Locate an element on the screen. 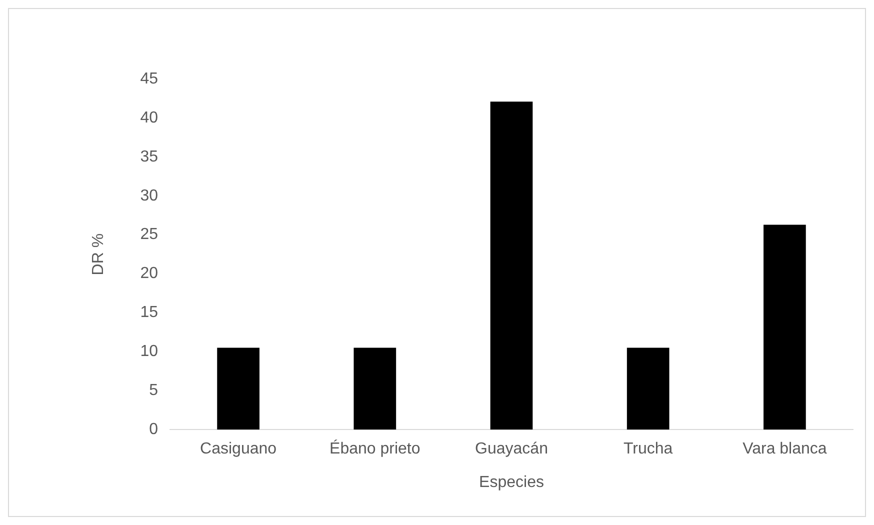 This screenshot has width=874, height=525. y-tick-label: 35 is located at coordinates (149, 157).